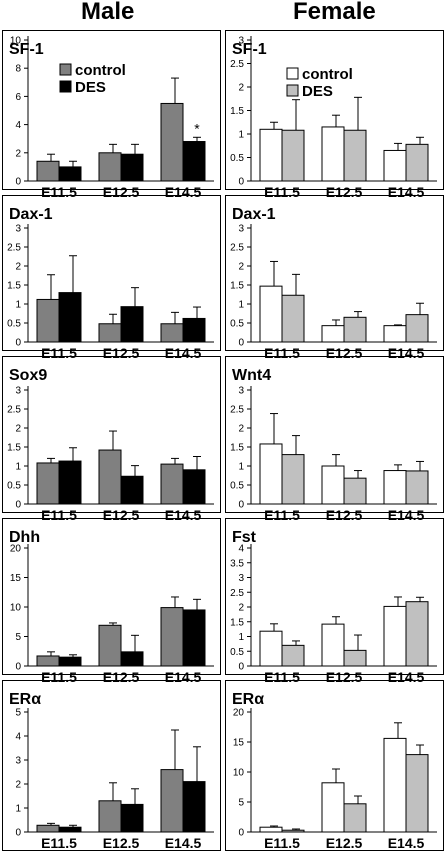 Image resolution: width=446 pixels, height=854 pixels. I want to click on male-sf1-y-tick-label: 0, so click(18, 182).